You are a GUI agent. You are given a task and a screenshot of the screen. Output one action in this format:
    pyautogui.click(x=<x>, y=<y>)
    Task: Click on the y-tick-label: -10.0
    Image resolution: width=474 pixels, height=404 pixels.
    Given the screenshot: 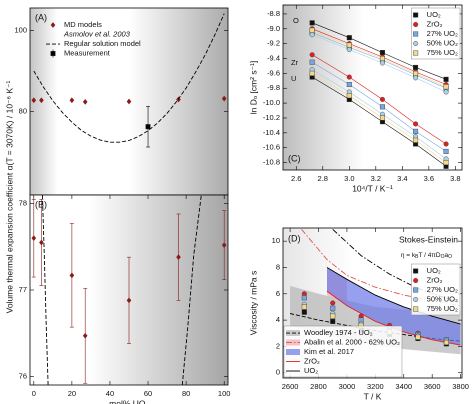 What is the action you would take?
    pyautogui.click(x=271, y=102)
    